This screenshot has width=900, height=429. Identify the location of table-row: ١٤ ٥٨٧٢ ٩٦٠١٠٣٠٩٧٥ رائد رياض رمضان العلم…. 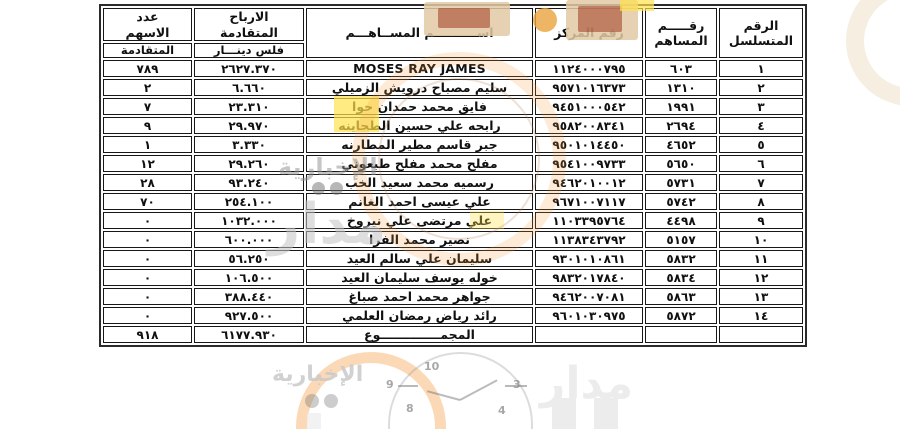
(453, 316).